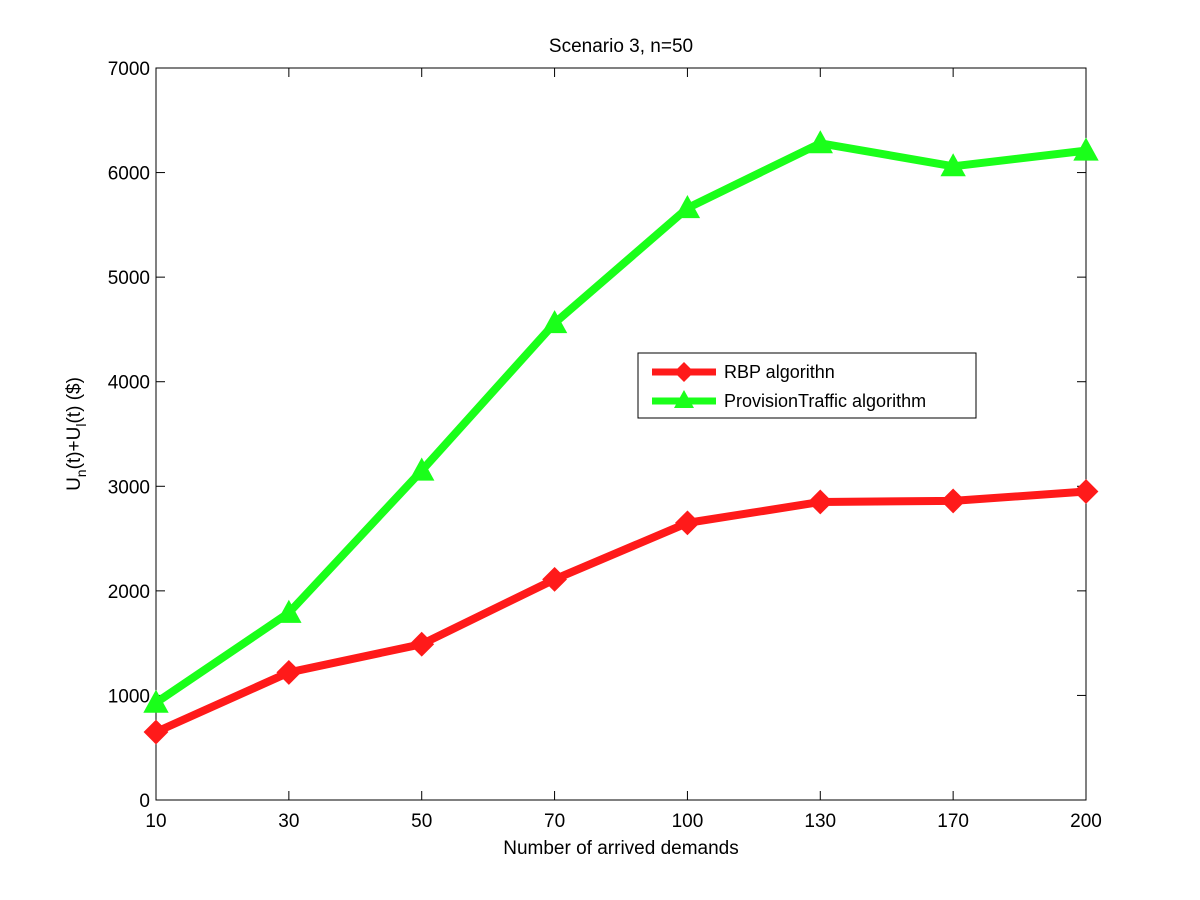  I want to click on y-tick-label: 0, so click(144, 801).